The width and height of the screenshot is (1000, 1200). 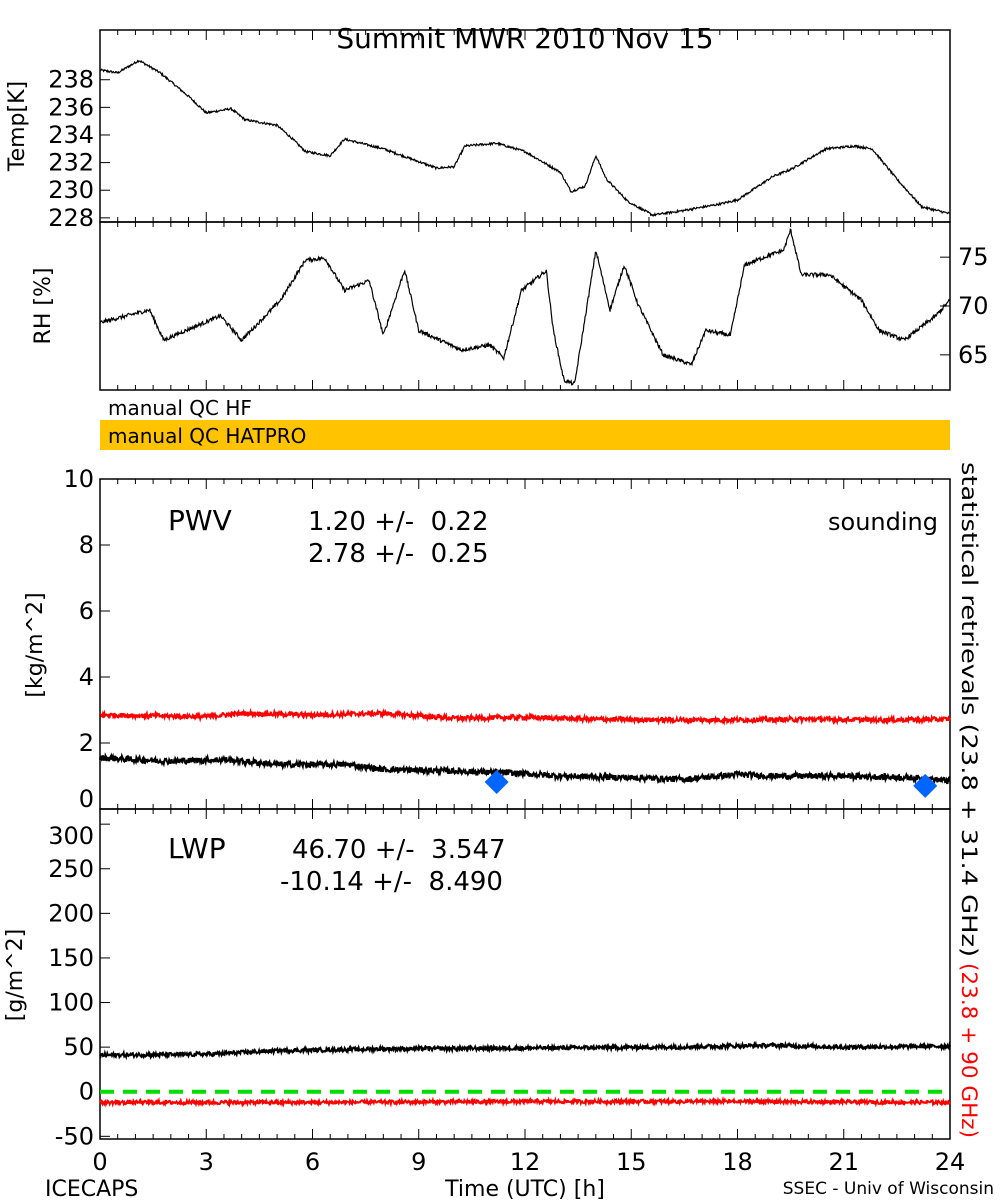 I want to click on lwp-label: LWP, so click(x=197, y=848).